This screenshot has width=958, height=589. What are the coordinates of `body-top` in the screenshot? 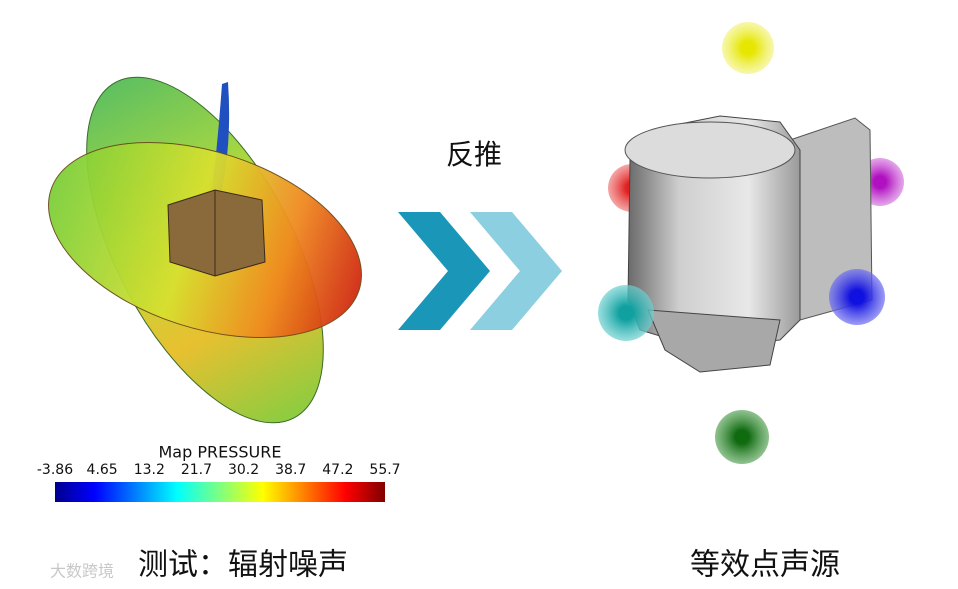 It's located at (710, 150).